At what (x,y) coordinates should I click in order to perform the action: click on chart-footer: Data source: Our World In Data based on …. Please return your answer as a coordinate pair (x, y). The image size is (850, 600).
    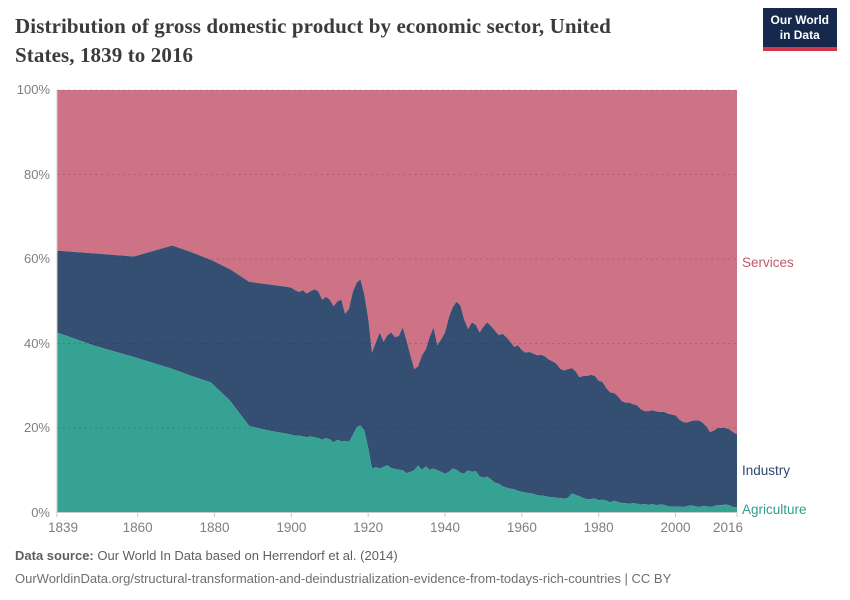
    Looking at the image, I should click on (343, 567).